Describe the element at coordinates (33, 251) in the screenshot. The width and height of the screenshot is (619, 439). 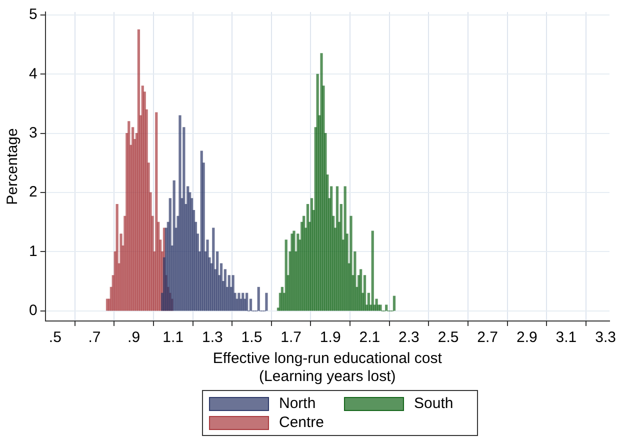
I see `y-tick-label: 1` at that location.